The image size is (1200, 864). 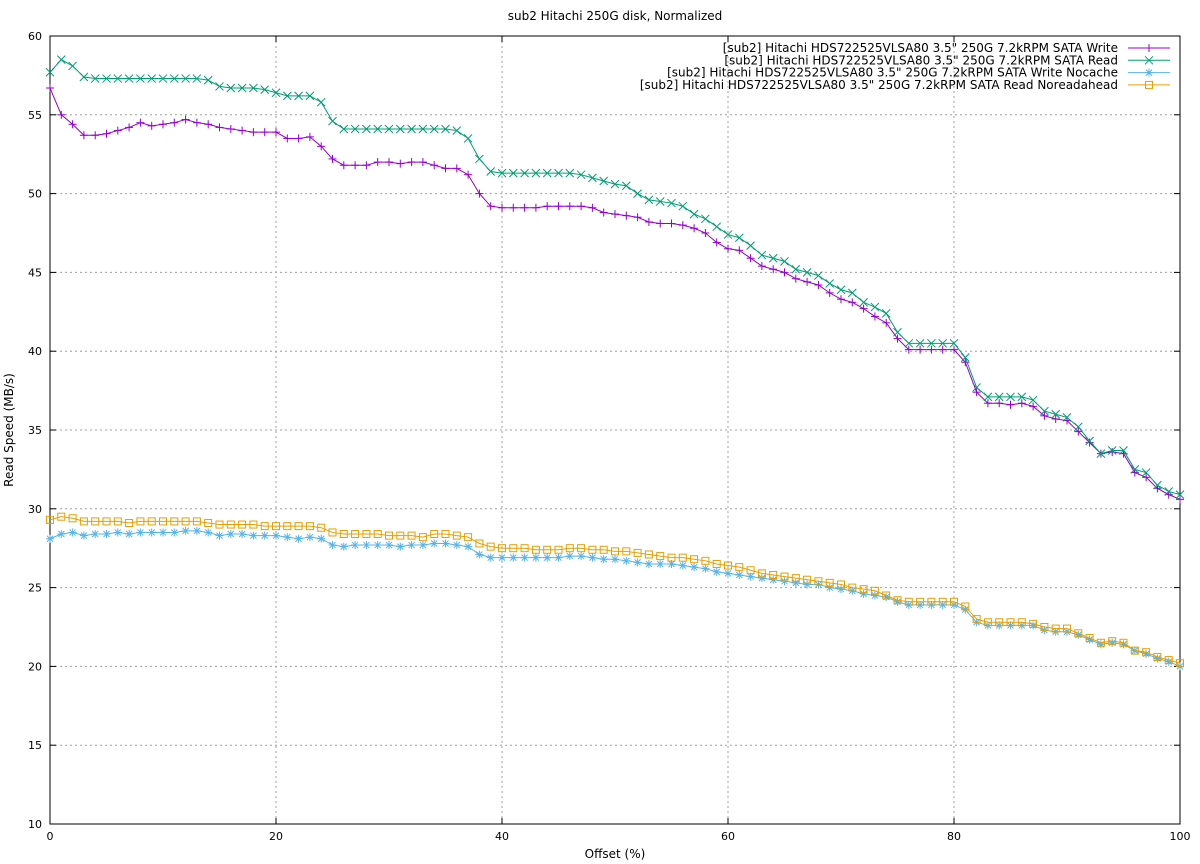 I want to click on y-axis-label: Read Speed (MB/s), so click(x=9, y=430).